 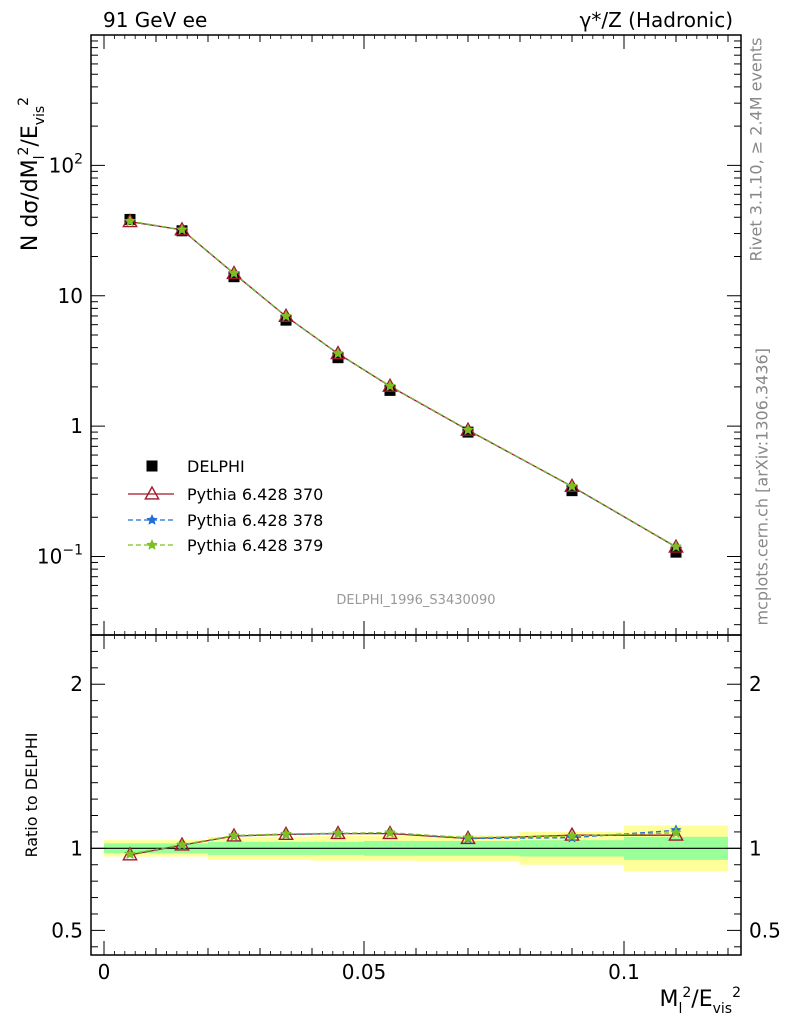 What do you see at coordinates (656, 20) in the screenshot?
I see `header-process-label: γ*/Z (Hadronic)` at bounding box center [656, 20].